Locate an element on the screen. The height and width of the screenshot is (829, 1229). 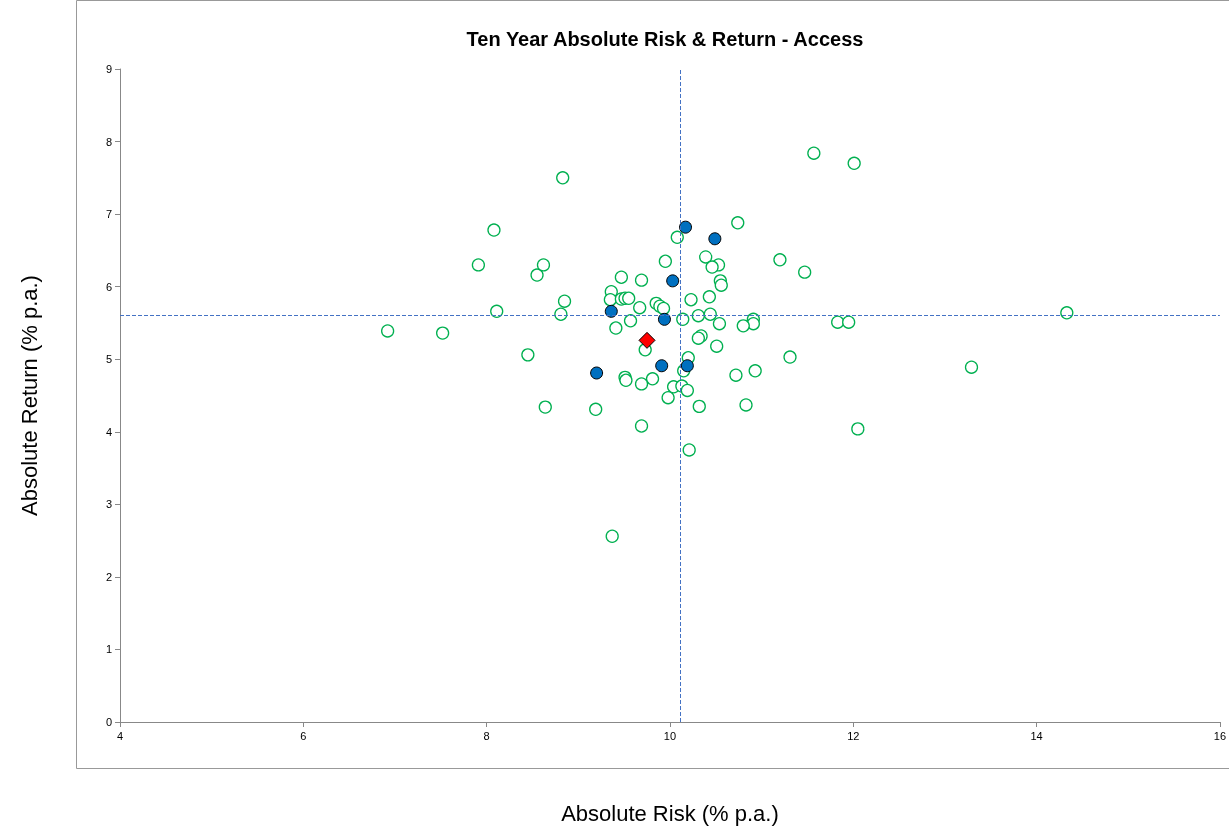
y-tick-label: 1 is located at coordinates (108, 649).